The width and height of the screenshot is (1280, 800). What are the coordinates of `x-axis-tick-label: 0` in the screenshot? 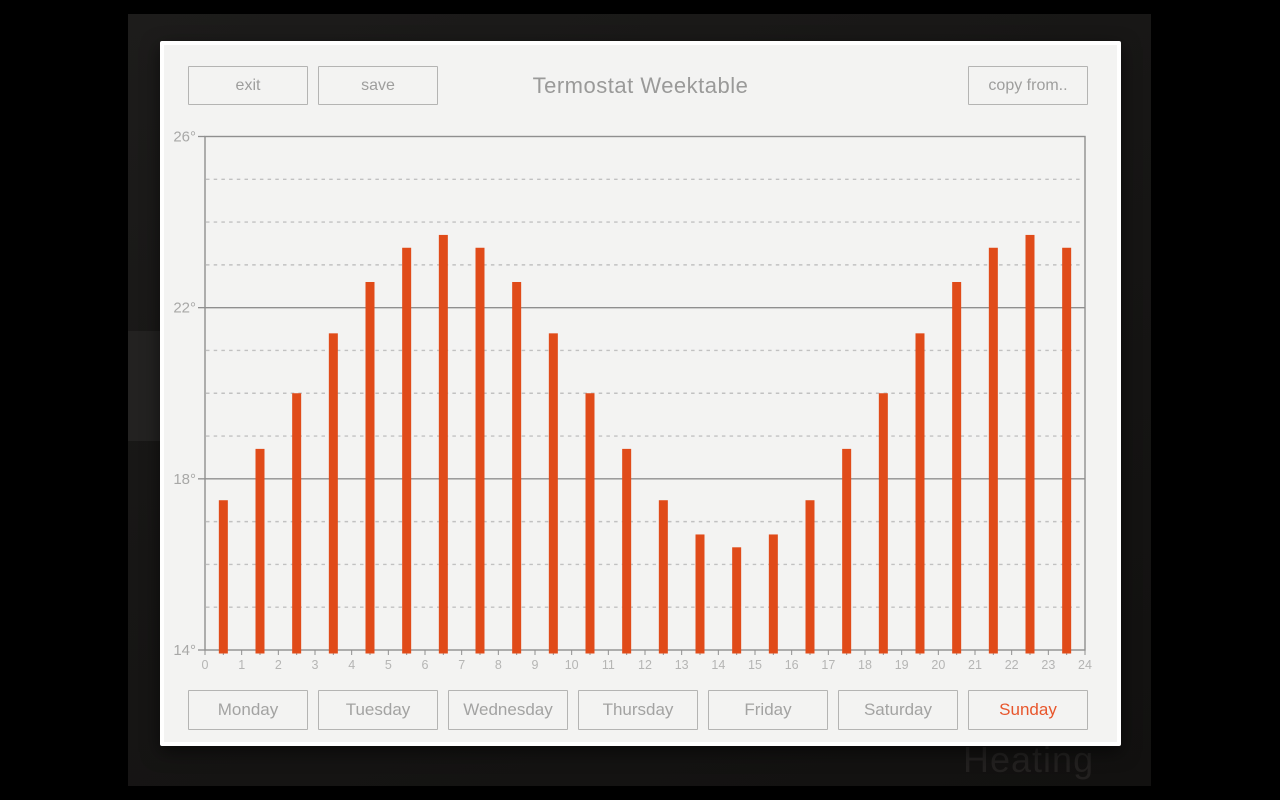 It's located at (205, 665).